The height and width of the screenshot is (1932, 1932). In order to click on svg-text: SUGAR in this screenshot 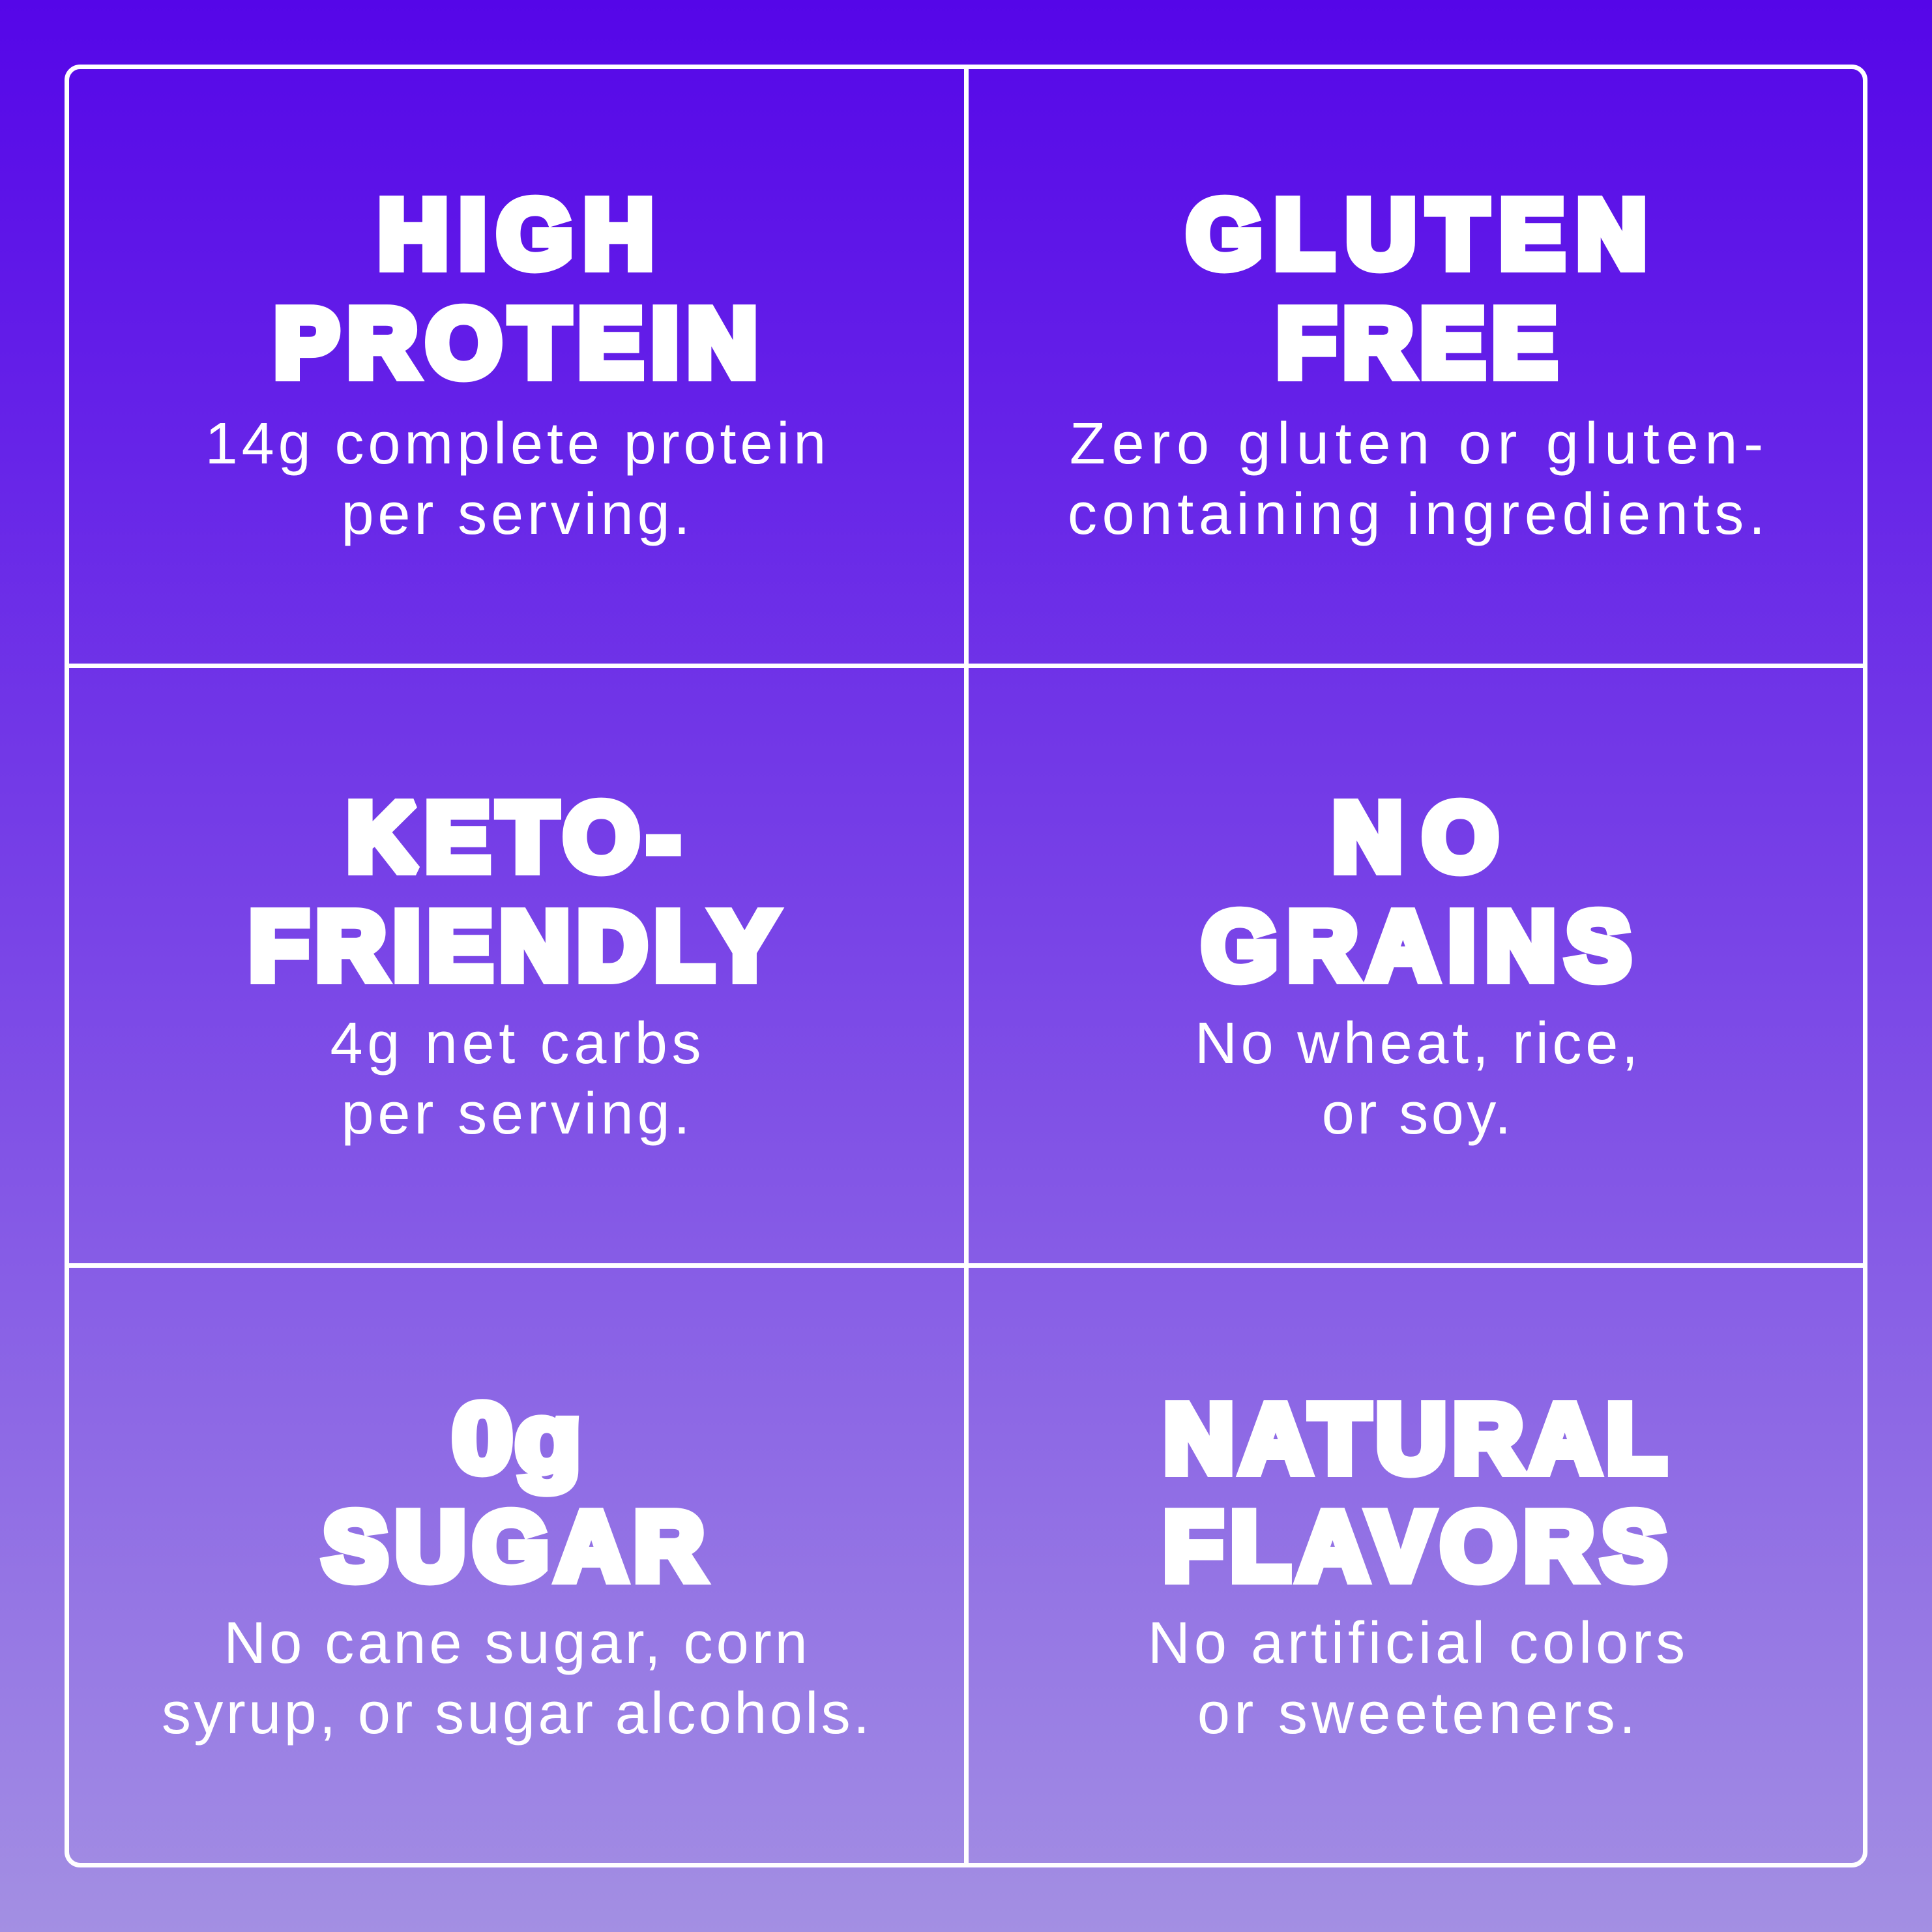, I will do `click(517, 1546)`.